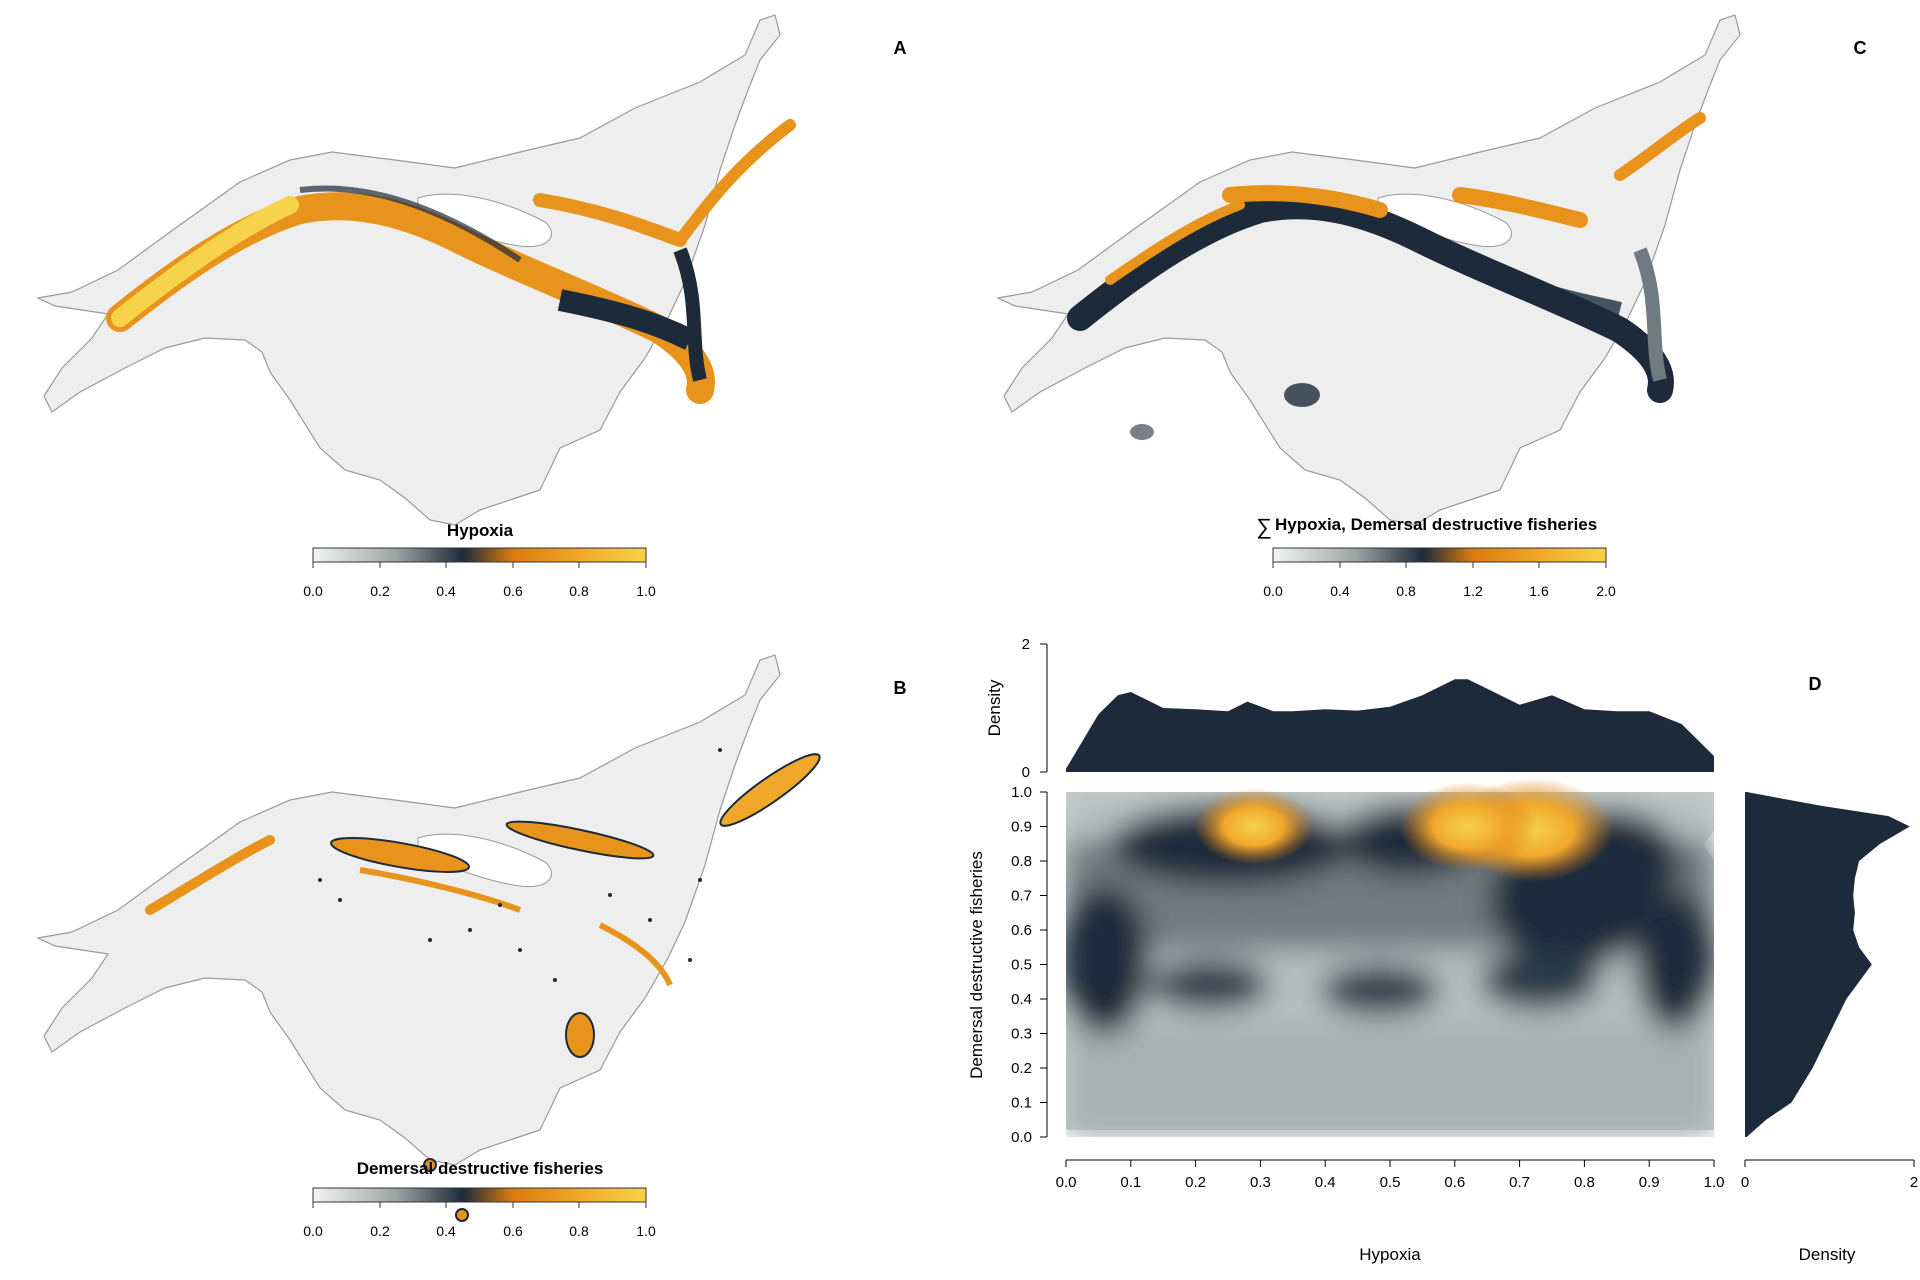  Describe the element at coordinates (1714, 1182) in the screenshot. I see `x-tick-label: 1.0` at that location.